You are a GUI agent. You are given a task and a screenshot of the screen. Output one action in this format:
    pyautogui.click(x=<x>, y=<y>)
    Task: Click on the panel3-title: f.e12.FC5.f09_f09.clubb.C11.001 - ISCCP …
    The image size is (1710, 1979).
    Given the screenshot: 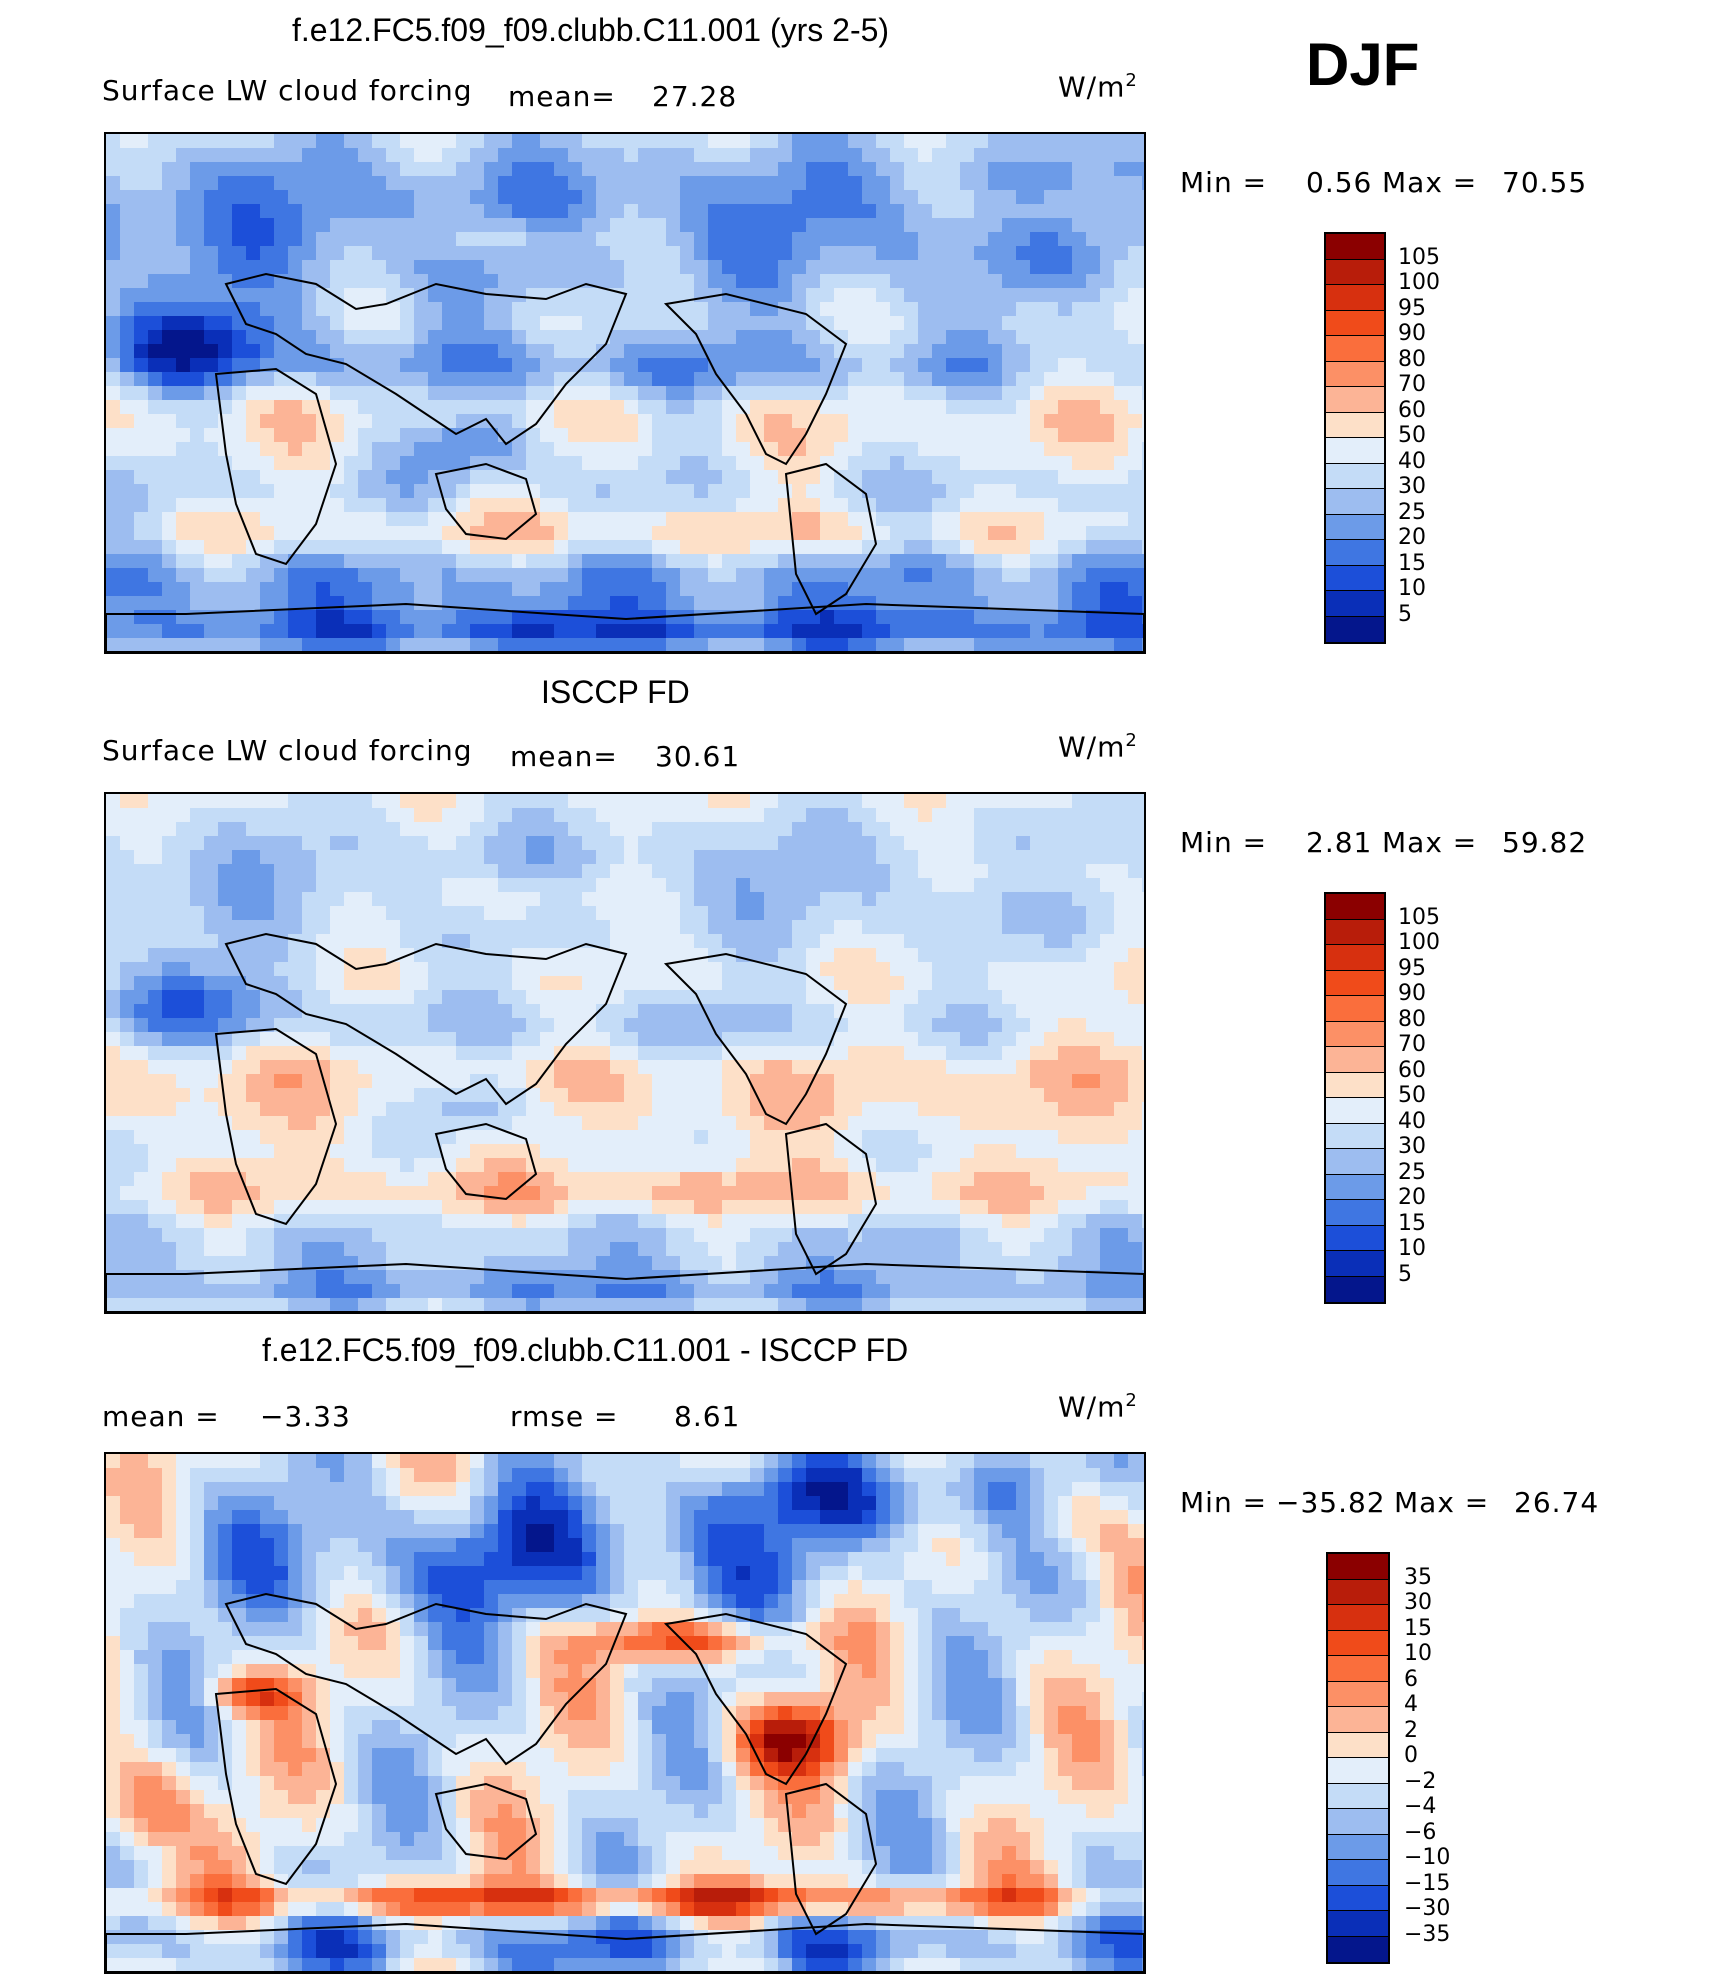 What is the action you would take?
    pyautogui.click(x=585, y=1350)
    